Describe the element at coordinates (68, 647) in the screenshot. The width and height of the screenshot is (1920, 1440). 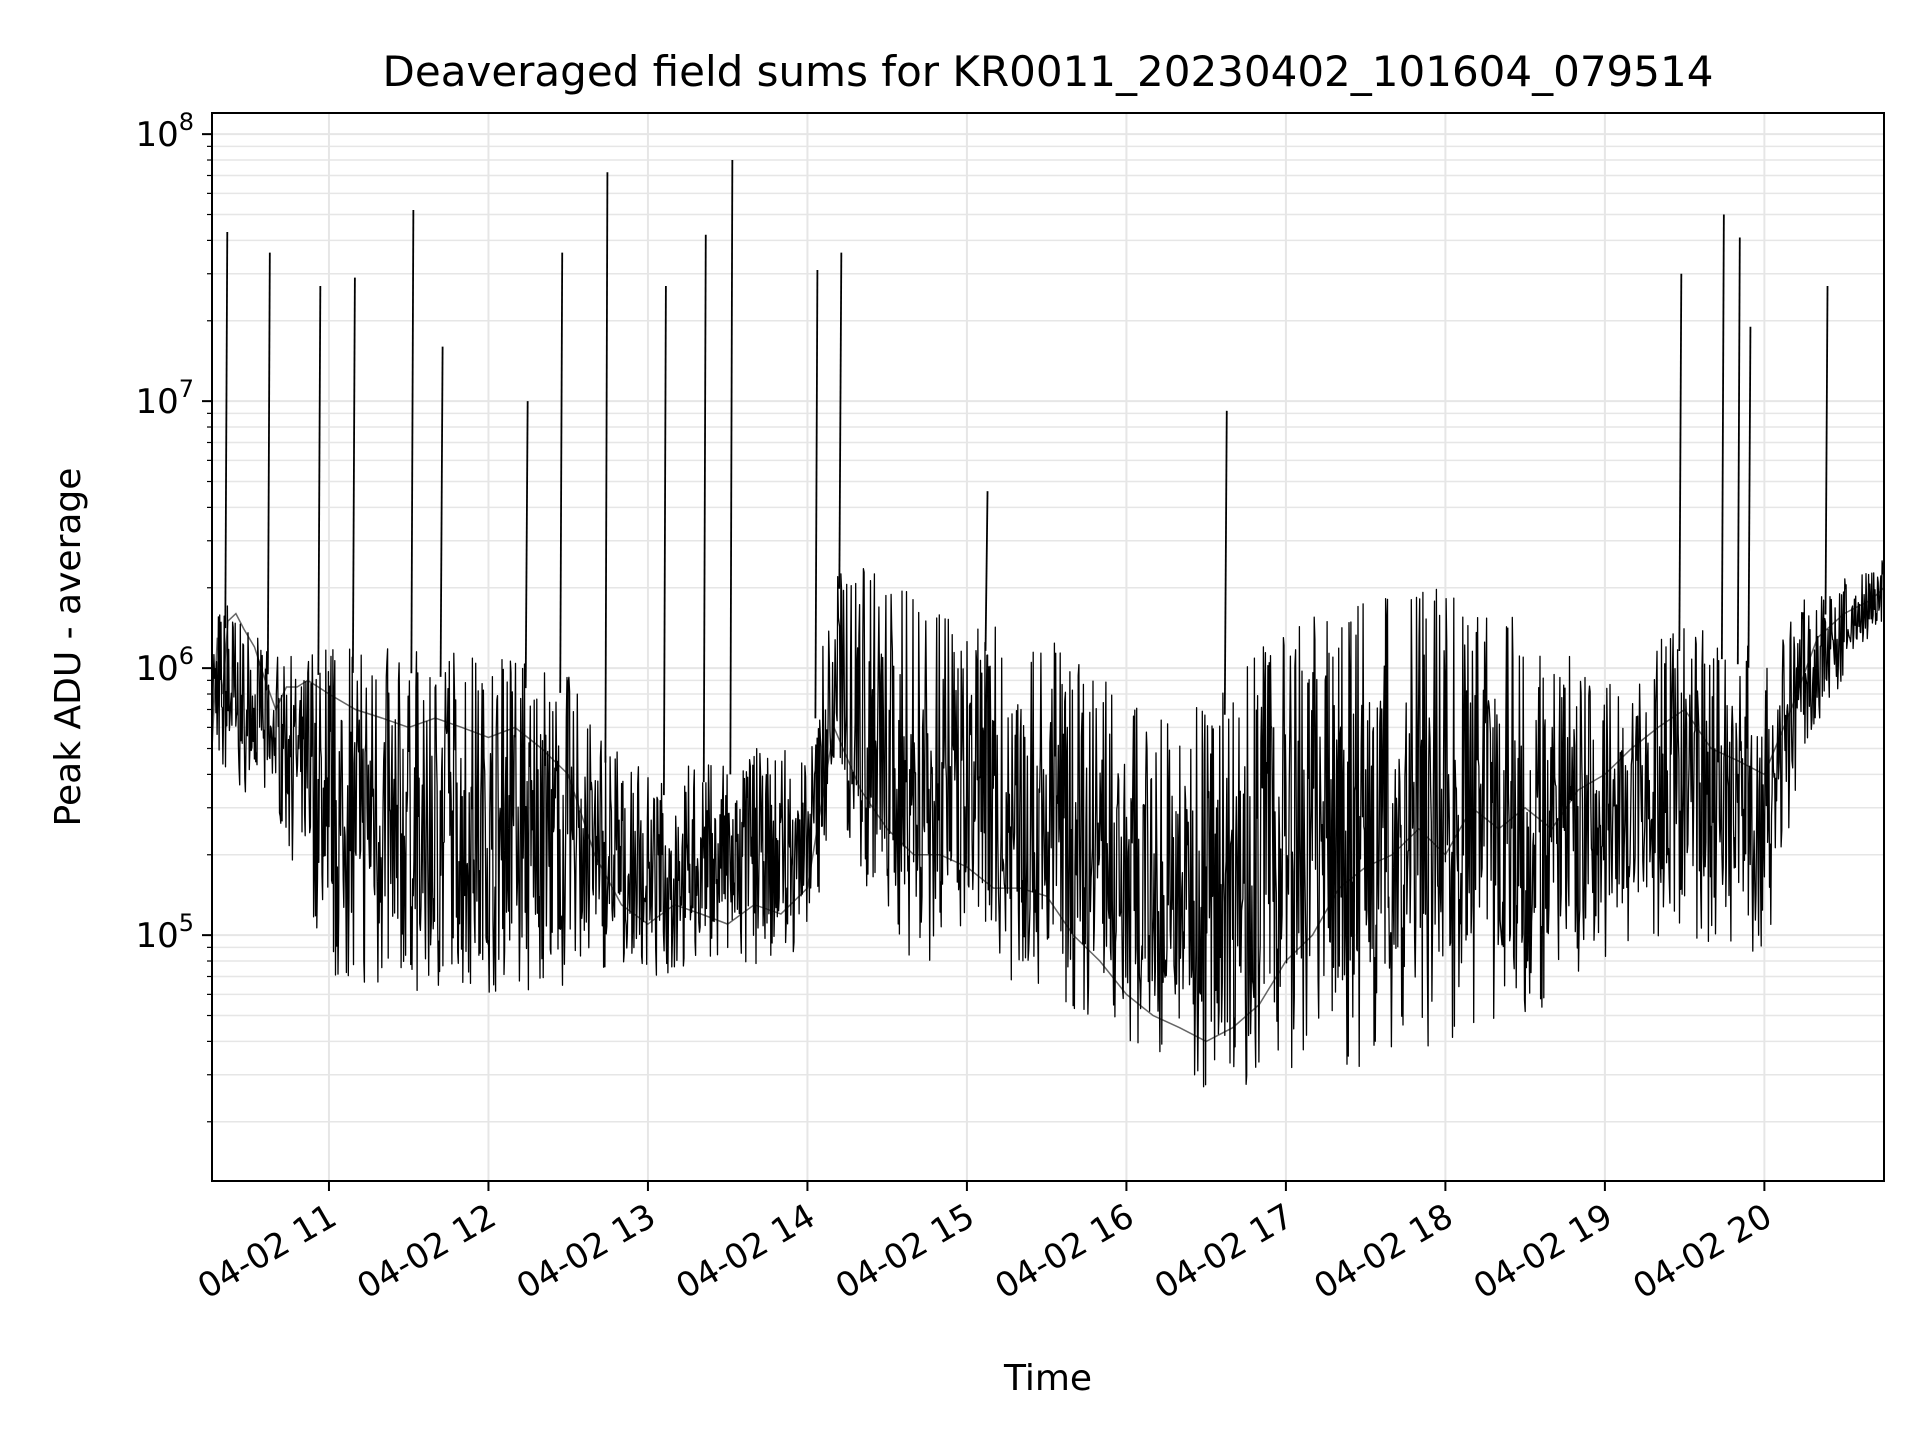
I see `y-axis-label: Peak ADU - average` at that location.